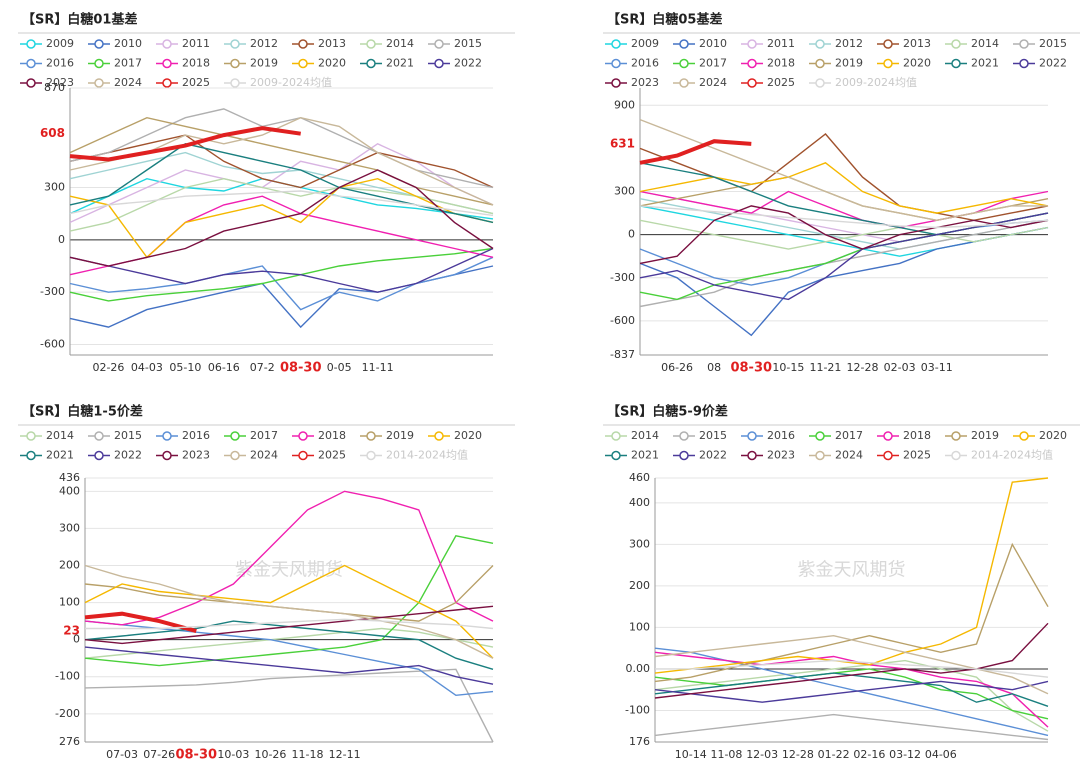  What do you see at coordinates (869, 754) in the screenshot?
I see `x-tick-label: 02-16` at bounding box center [869, 754].